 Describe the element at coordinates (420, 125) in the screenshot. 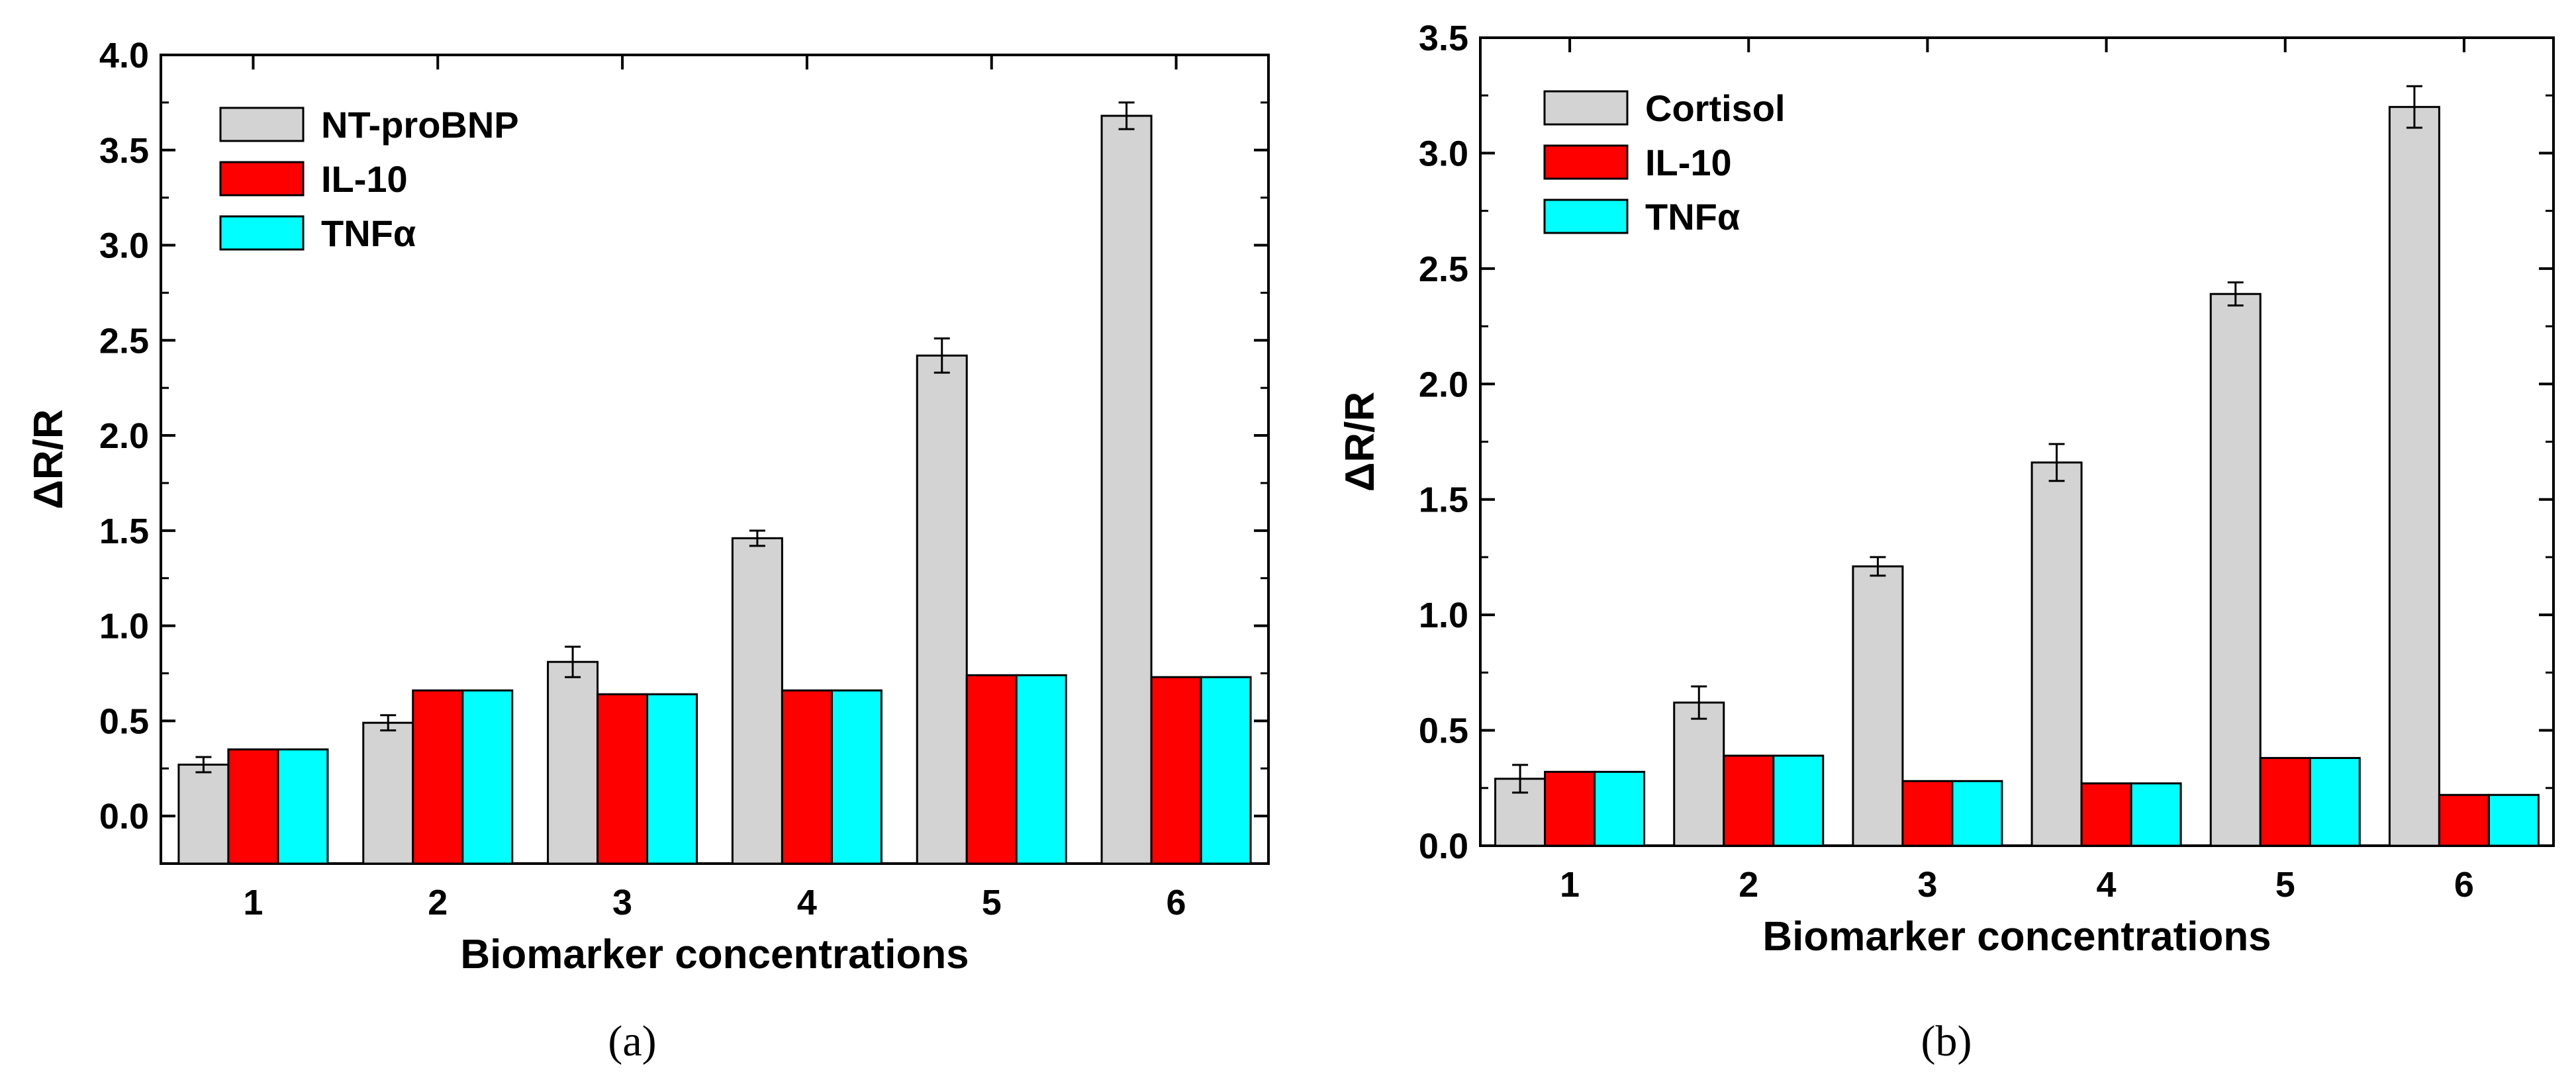

I see `legend-label: NT-proBNP` at that location.